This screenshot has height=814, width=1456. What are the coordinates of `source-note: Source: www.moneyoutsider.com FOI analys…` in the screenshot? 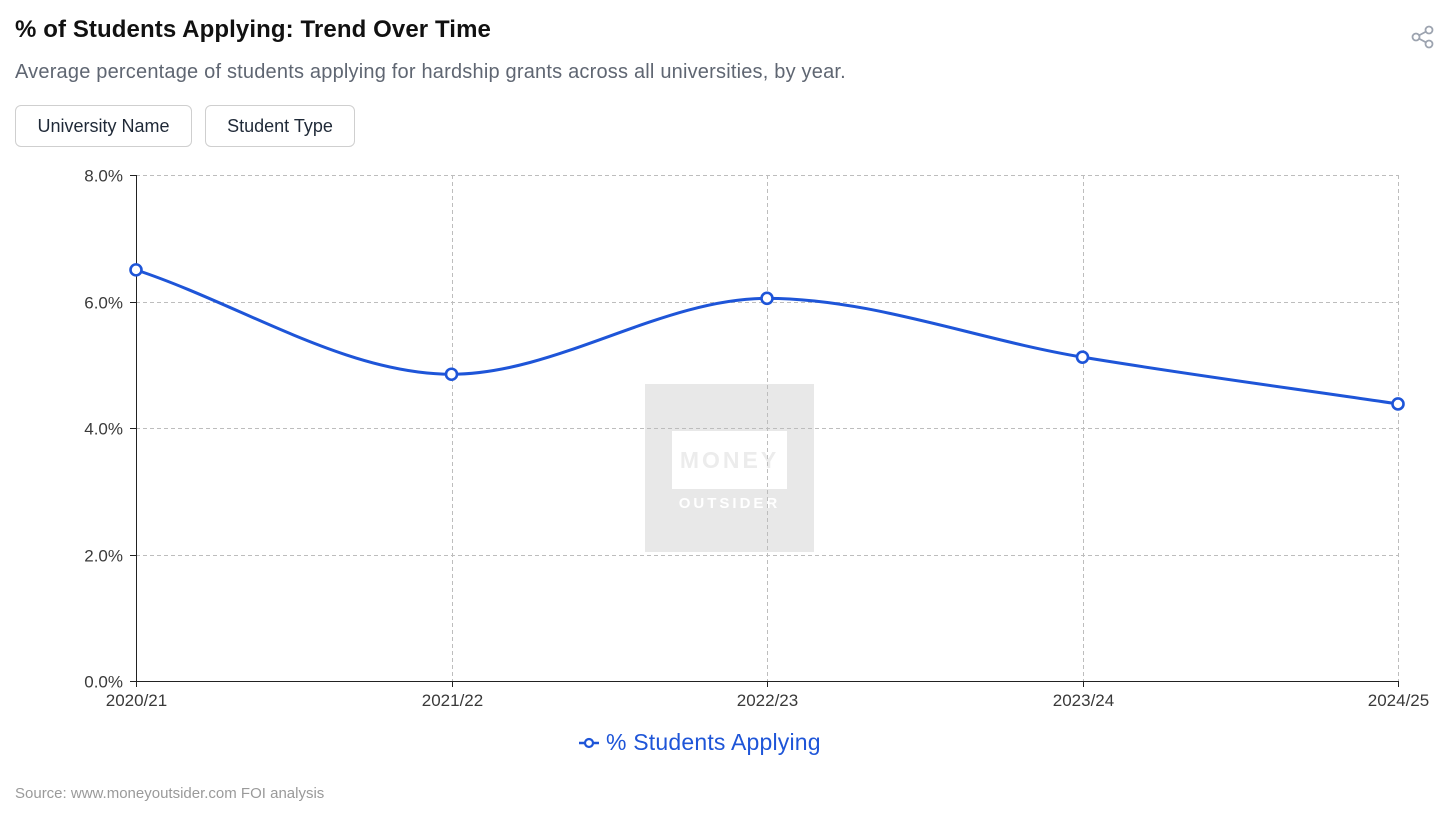 It's located at (170, 793).